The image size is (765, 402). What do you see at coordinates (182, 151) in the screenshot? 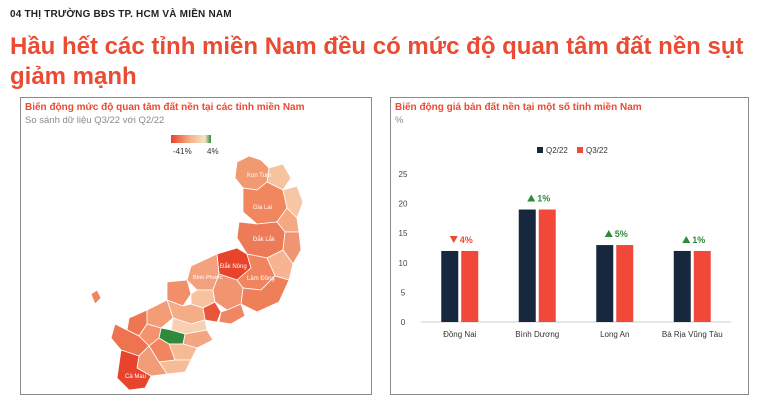
I see `legend-min-label: -41%` at bounding box center [182, 151].